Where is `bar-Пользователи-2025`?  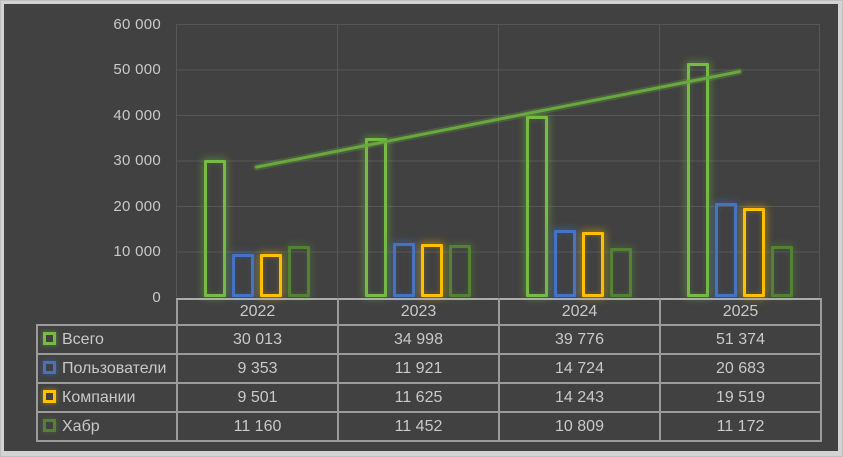
bar-Пользователи-2025 is located at coordinates (725, 250).